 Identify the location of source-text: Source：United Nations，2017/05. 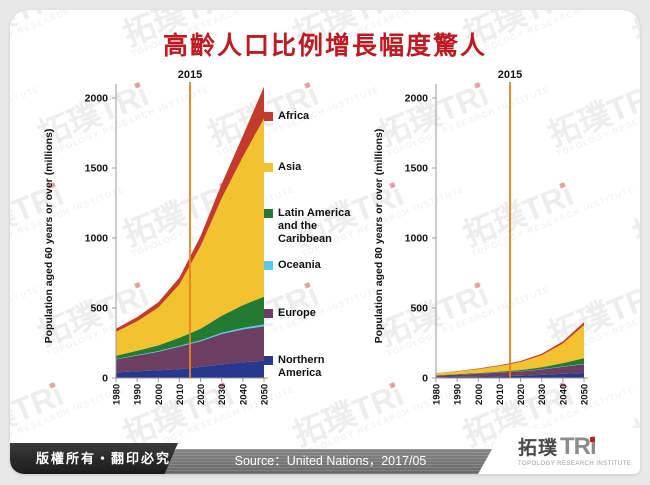
(330, 461).